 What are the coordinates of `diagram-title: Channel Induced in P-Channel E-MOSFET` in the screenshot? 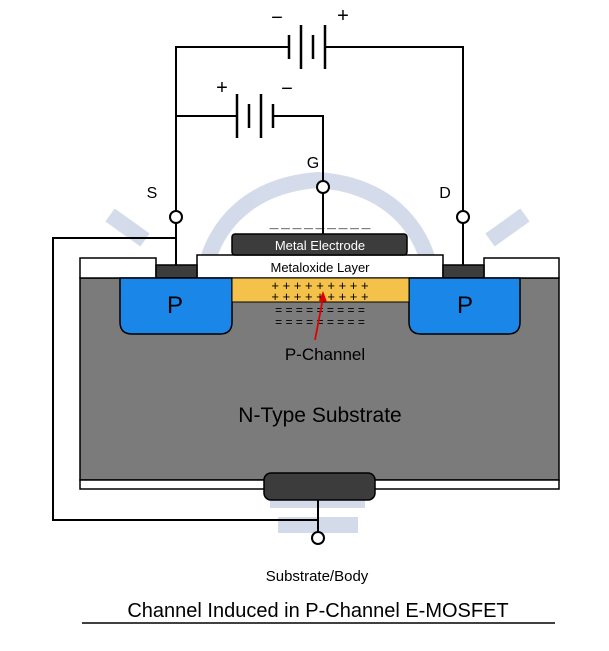 It's located at (317, 611).